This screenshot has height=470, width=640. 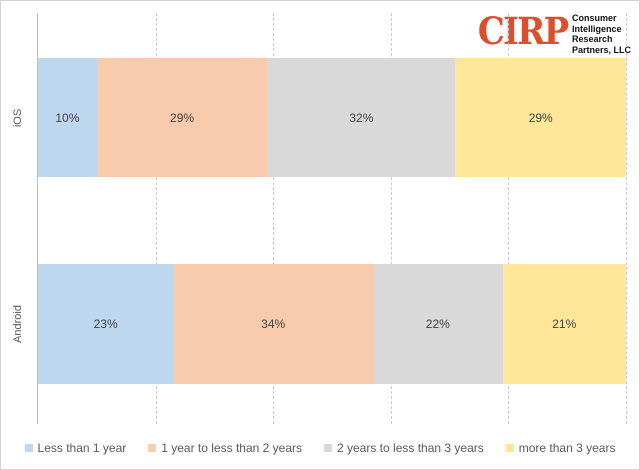 What do you see at coordinates (567, 448) in the screenshot?
I see `legend-label: more than 3 years` at bounding box center [567, 448].